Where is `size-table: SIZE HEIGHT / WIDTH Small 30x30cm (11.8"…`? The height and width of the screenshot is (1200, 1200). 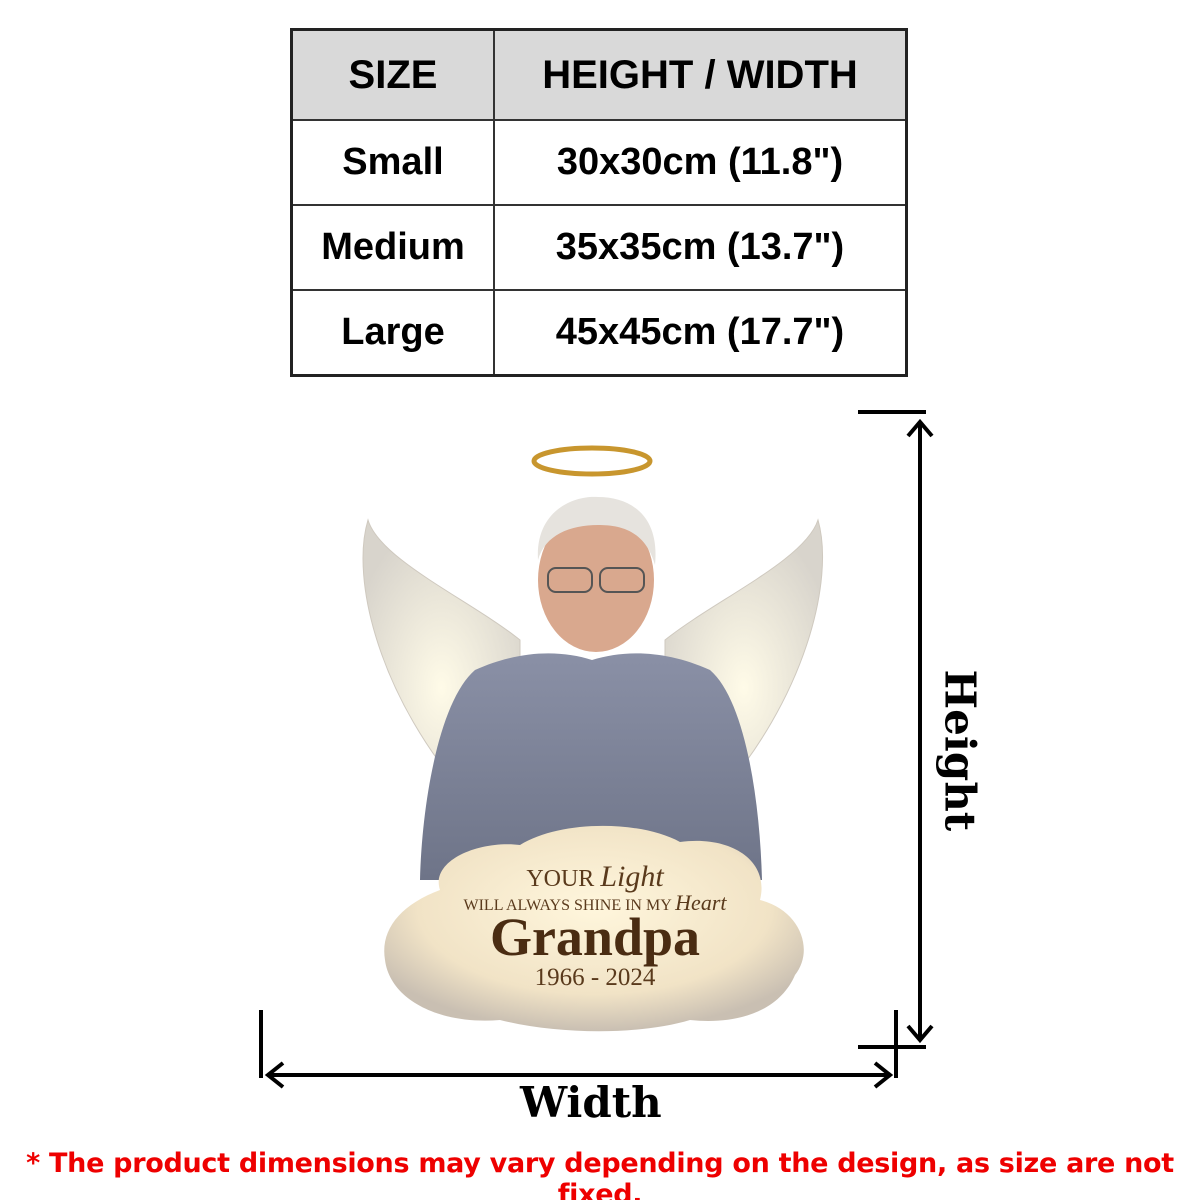
size-table: SIZE HEIGHT / WIDTH Small 30x30cm (11.8"… is located at coordinates (599, 202).